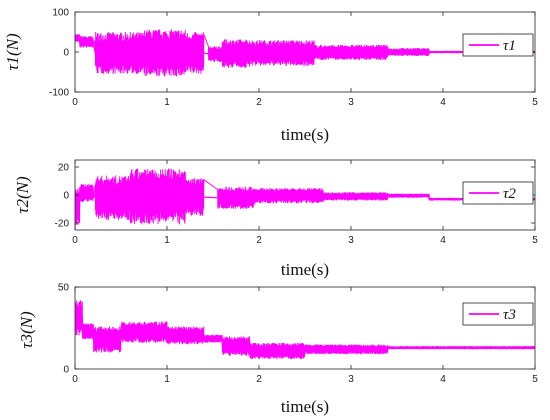  What do you see at coordinates (498, 45) in the screenshot?
I see `legend: τ1` at bounding box center [498, 45].